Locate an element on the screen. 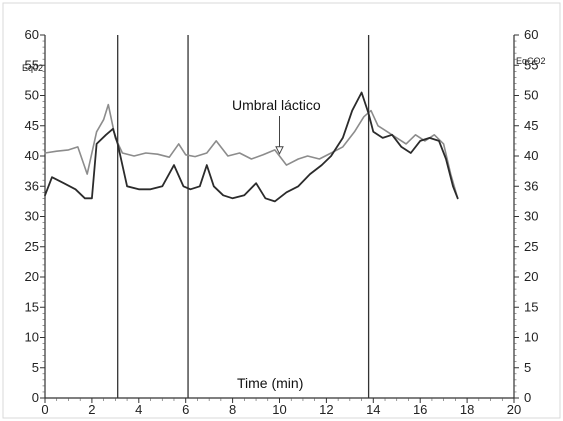 The image size is (563, 421). y-axis-label-left: Eq02 is located at coordinates (32, 68).